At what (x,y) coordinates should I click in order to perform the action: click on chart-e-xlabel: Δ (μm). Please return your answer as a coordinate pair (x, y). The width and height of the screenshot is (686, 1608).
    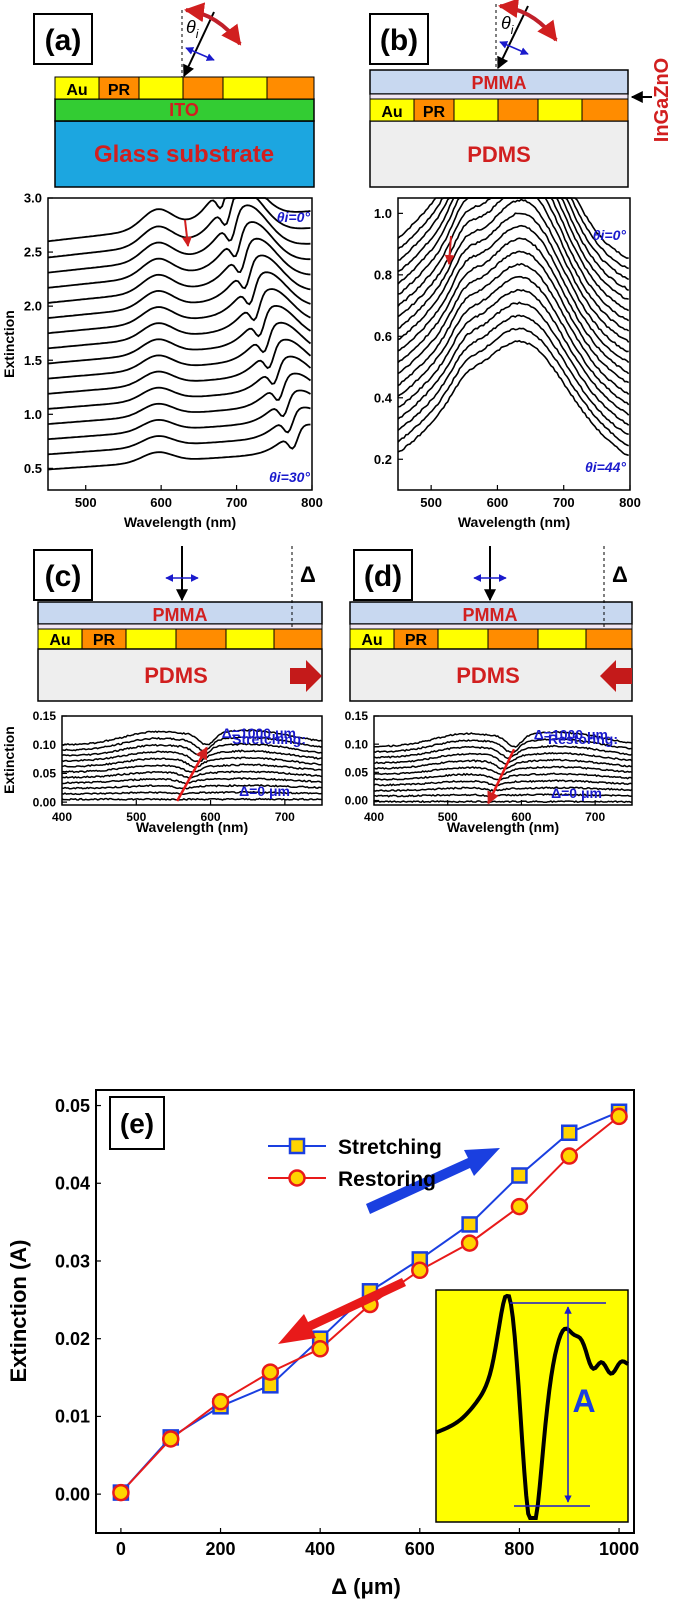
    Looking at the image, I should click on (366, 1586).